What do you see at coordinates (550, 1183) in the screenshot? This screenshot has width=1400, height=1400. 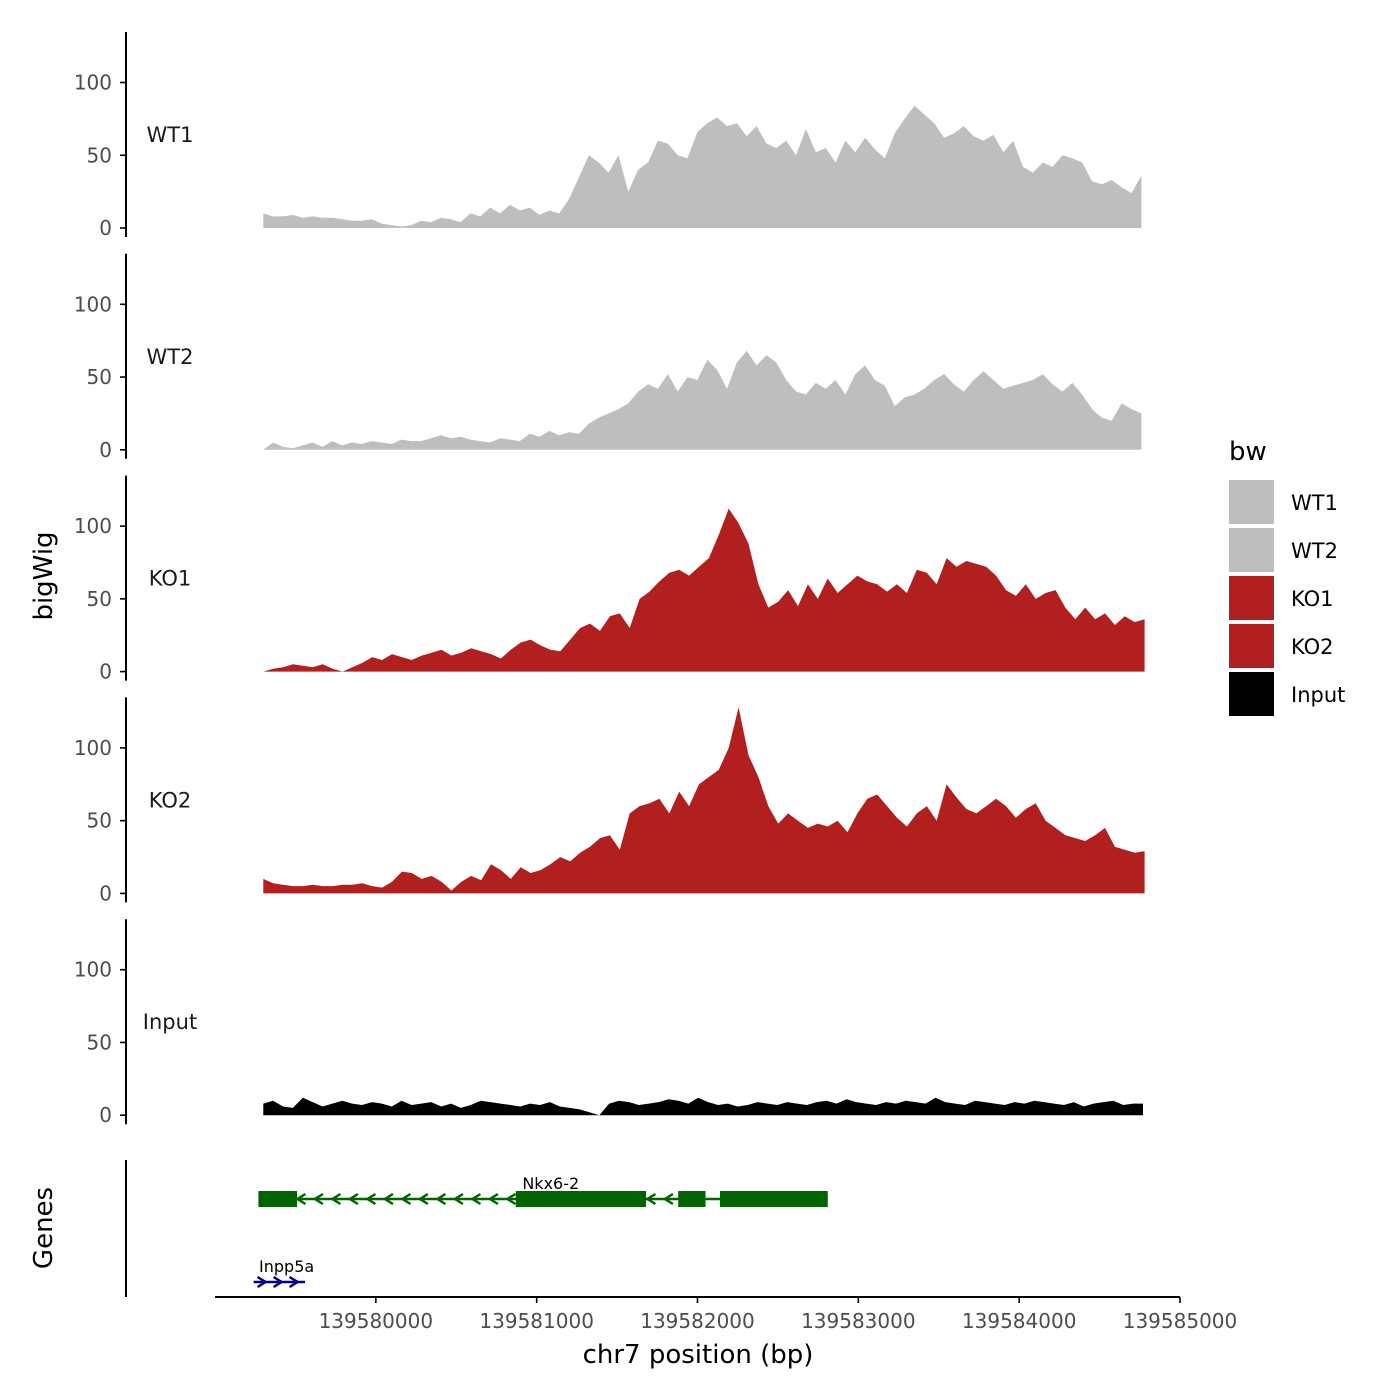 I see `gene-label: Nkx6-2` at bounding box center [550, 1183].